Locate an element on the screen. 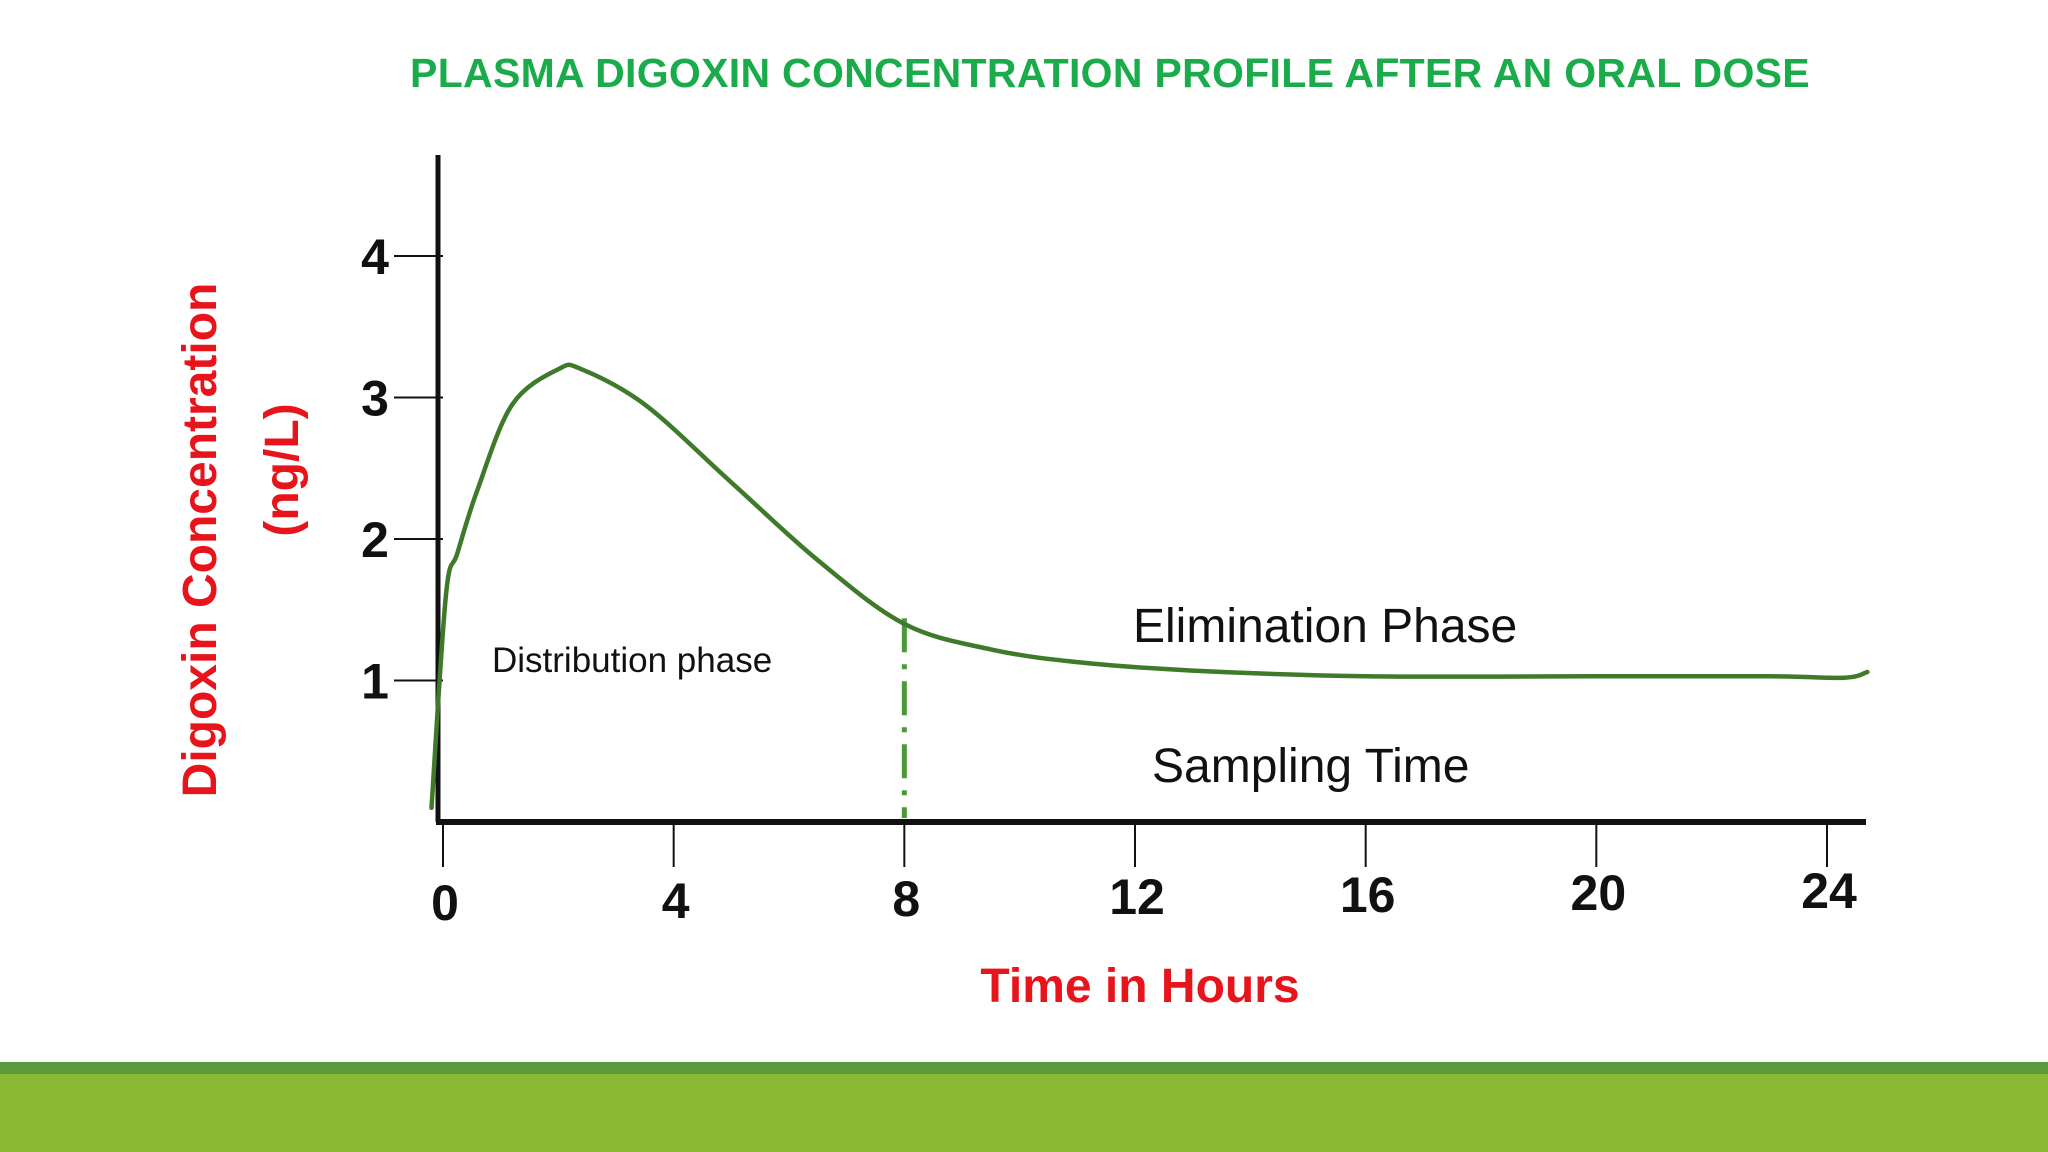 This screenshot has height=1152, width=2048. x-tick-label-4: 4 is located at coordinates (676, 901).